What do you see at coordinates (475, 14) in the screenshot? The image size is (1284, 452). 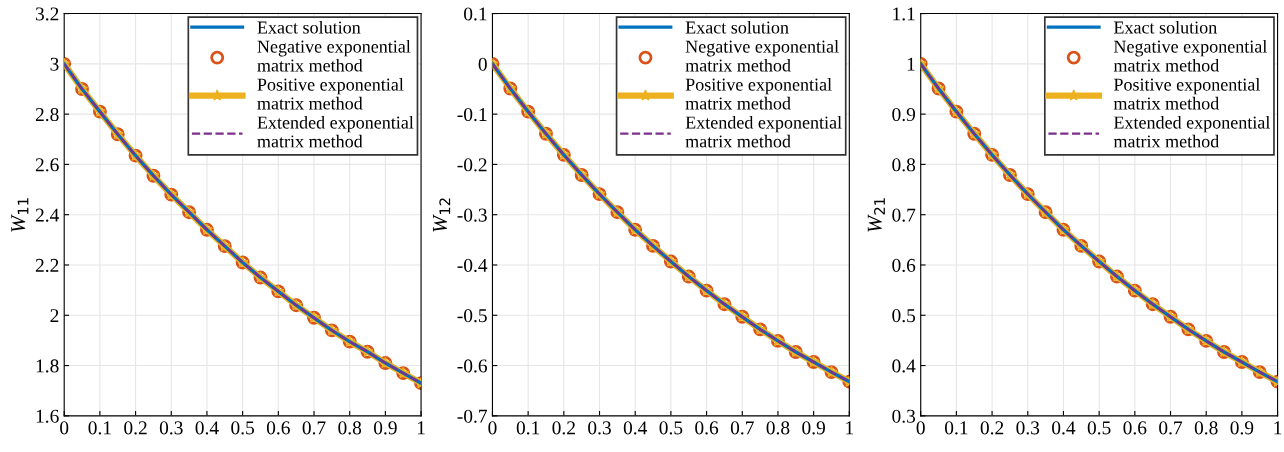 I see `y-tick-label: 0.1` at bounding box center [475, 14].